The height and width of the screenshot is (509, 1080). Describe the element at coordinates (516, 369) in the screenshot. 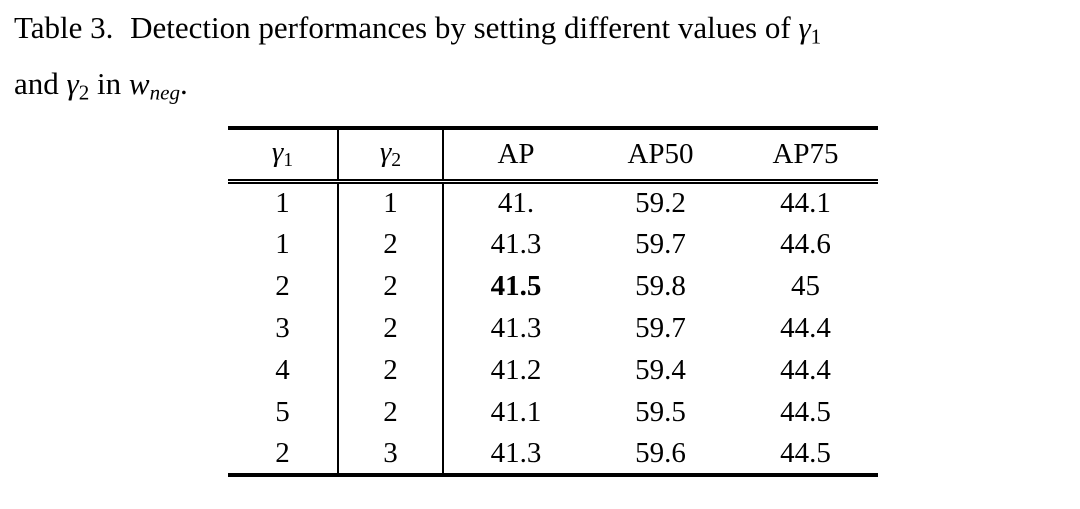

I see `cell-ap: 41.2` at that location.